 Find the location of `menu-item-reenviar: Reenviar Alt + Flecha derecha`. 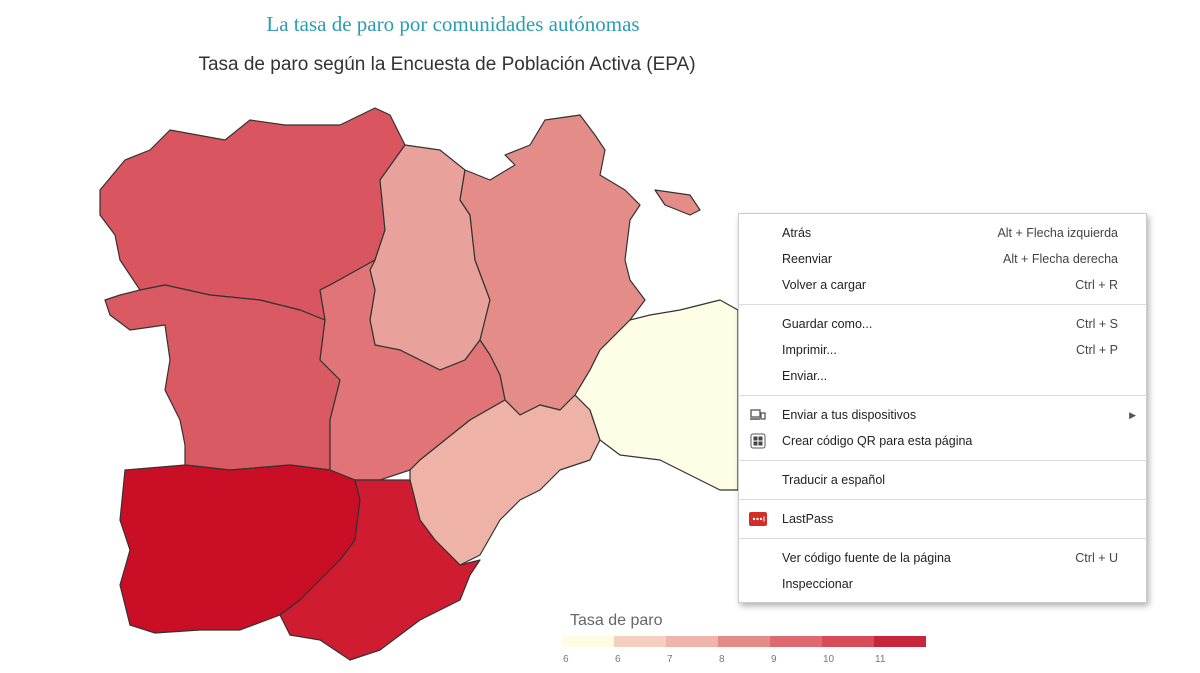

menu-item-reenviar: Reenviar Alt + Flecha derecha is located at coordinates (942, 259).